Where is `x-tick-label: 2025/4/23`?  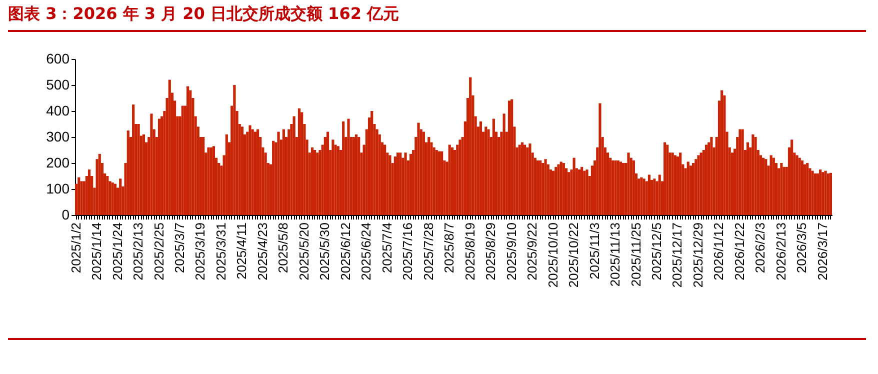 x-tick-label: 2025/4/23 is located at coordinates (262, 251).